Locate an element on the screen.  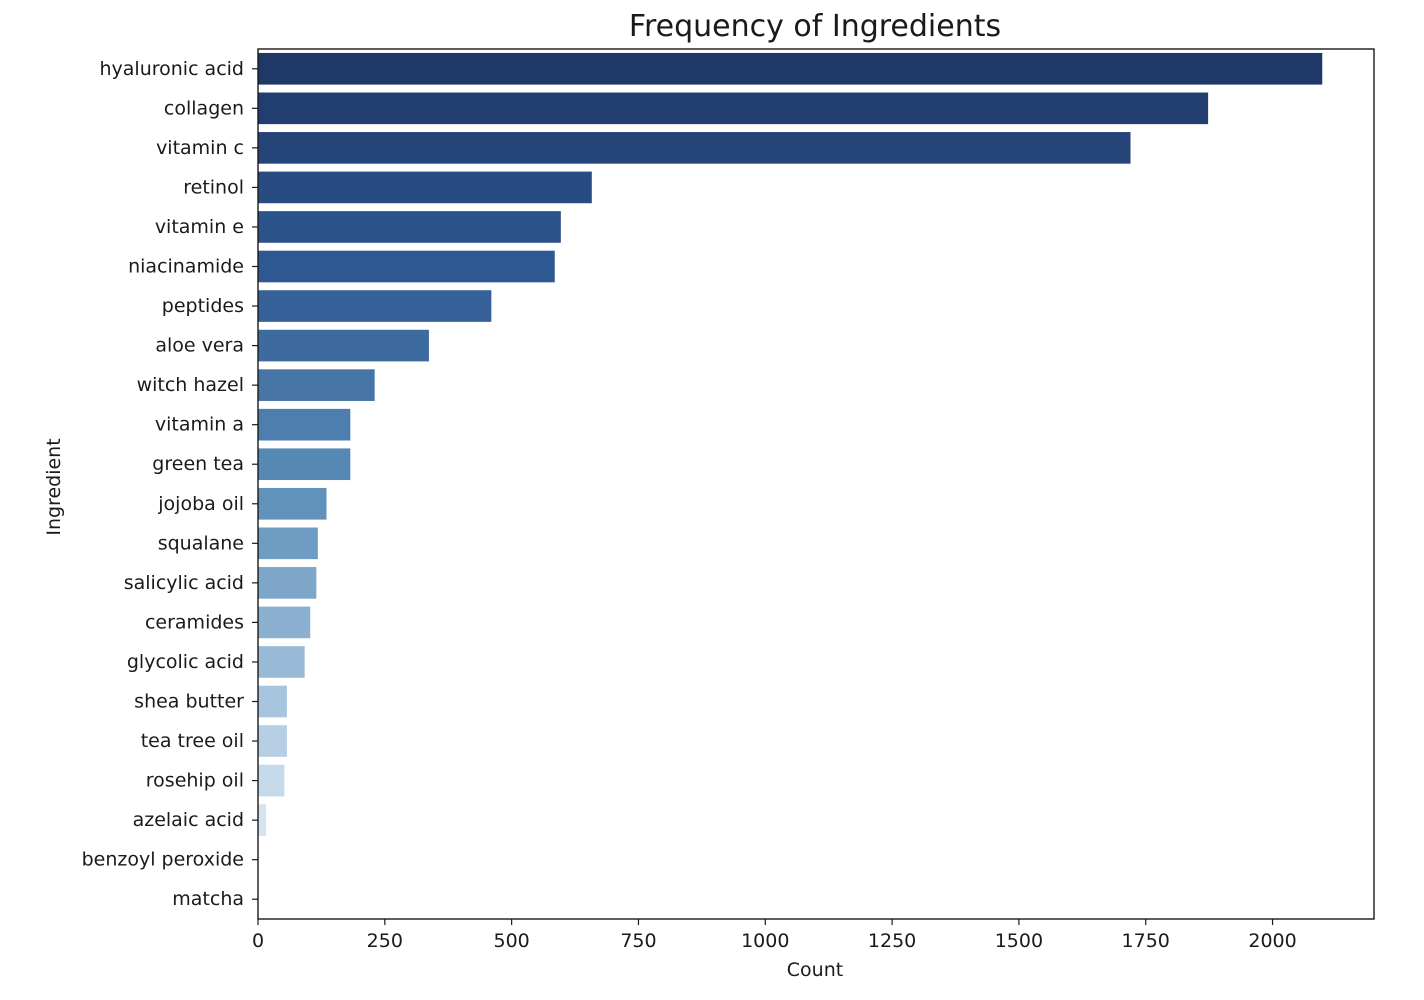
bar-rosehip-oil is located at coordinates (271, 780).